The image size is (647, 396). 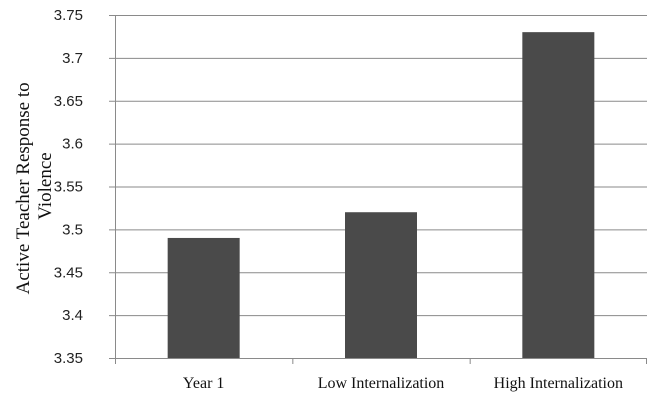 What do you see at coordinates (381, 361) in the screenshot?
I see `x-axis` at bounding box center [381, 361].